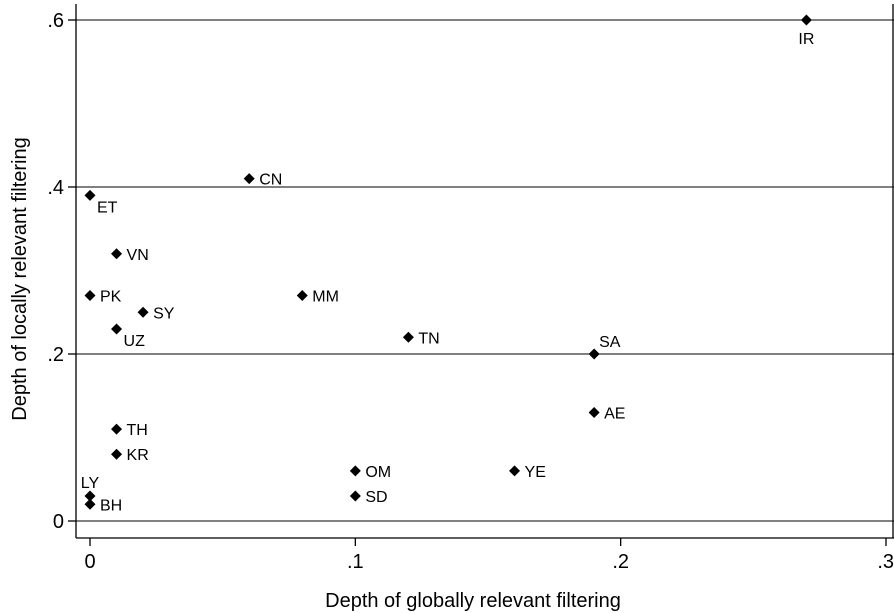 The width and height of the screenshot is (894, 613). Describe the element at coordinates (20, 278) in the screenshot. I see `y-axis-title: Depth of locally relevant filtering` at that location.